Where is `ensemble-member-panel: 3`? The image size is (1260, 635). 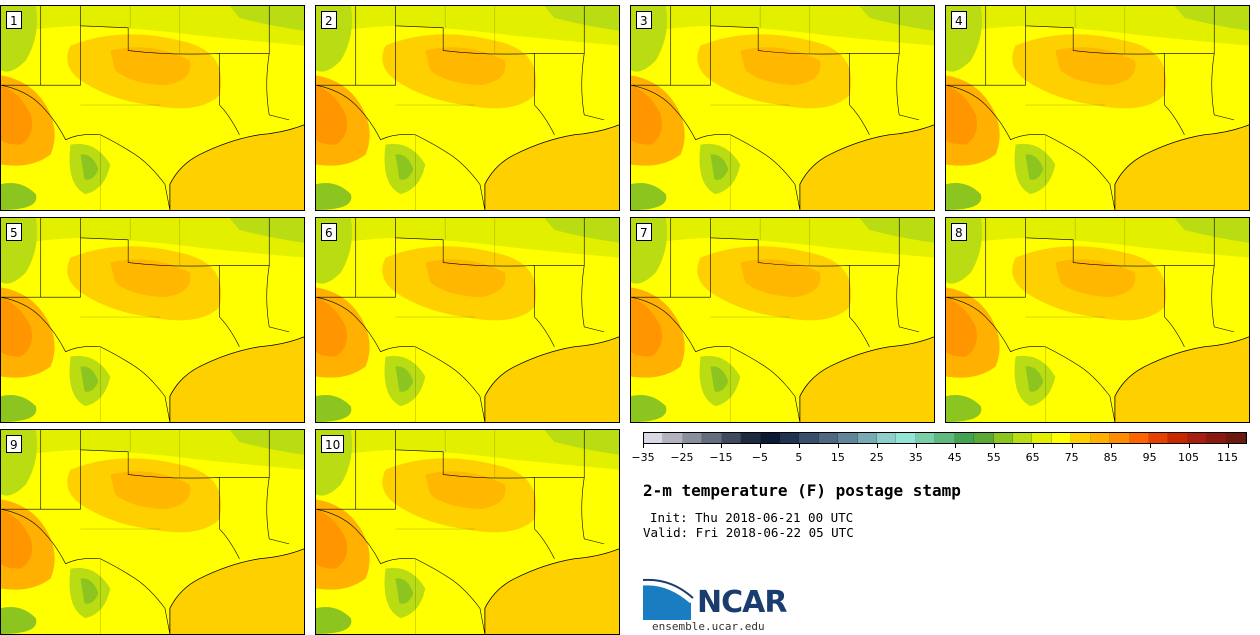 ensemble-member-panel: 3 is located at coordinates (782, 108).